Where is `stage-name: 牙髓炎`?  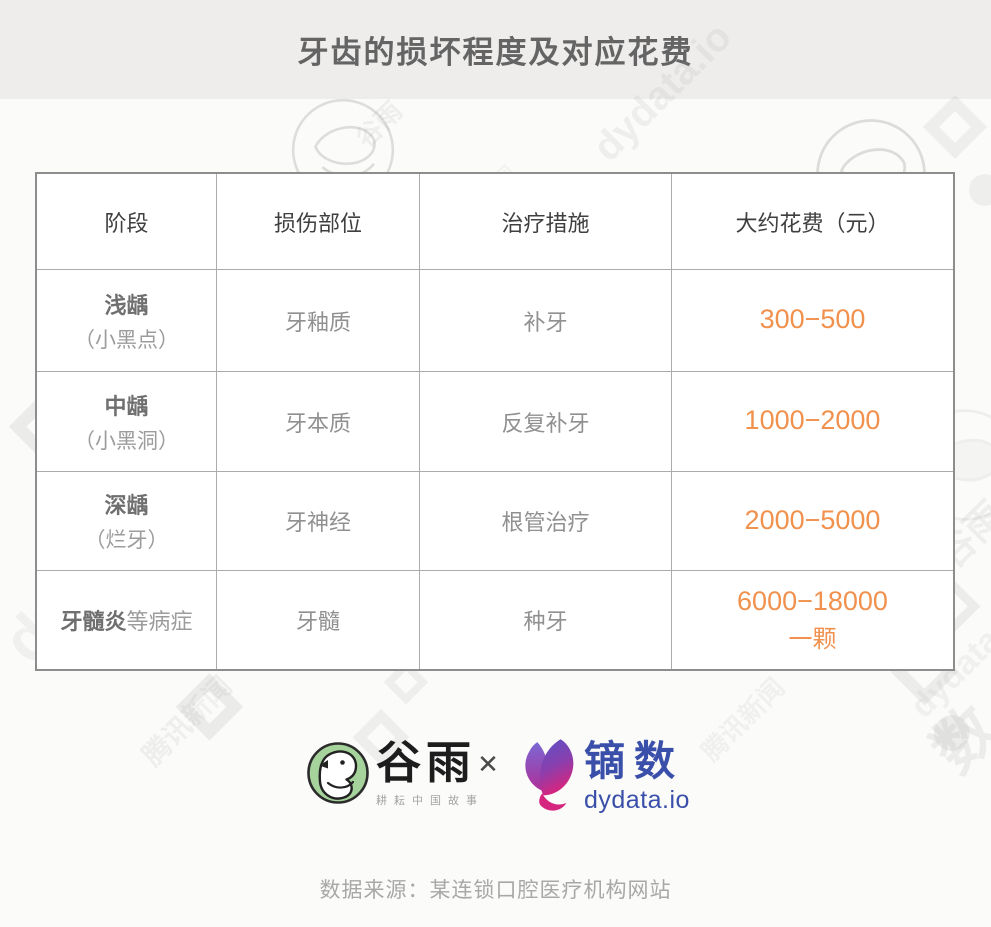
stage-name: 牙髓炎 is located at coordinates (93, 621).